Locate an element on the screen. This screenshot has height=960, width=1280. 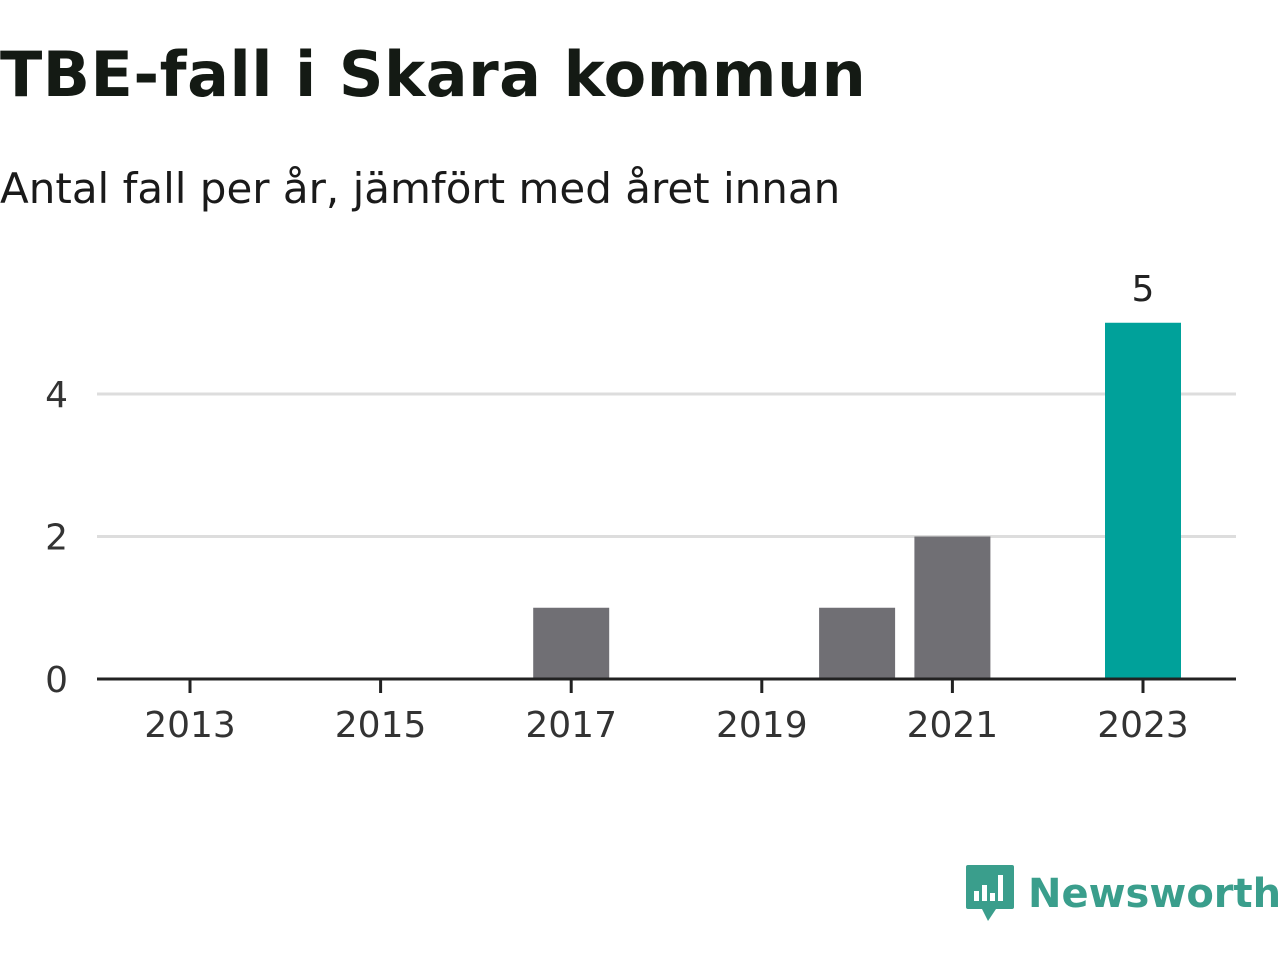
x-tick-label: 2017 is located at coordinates (571, 725).